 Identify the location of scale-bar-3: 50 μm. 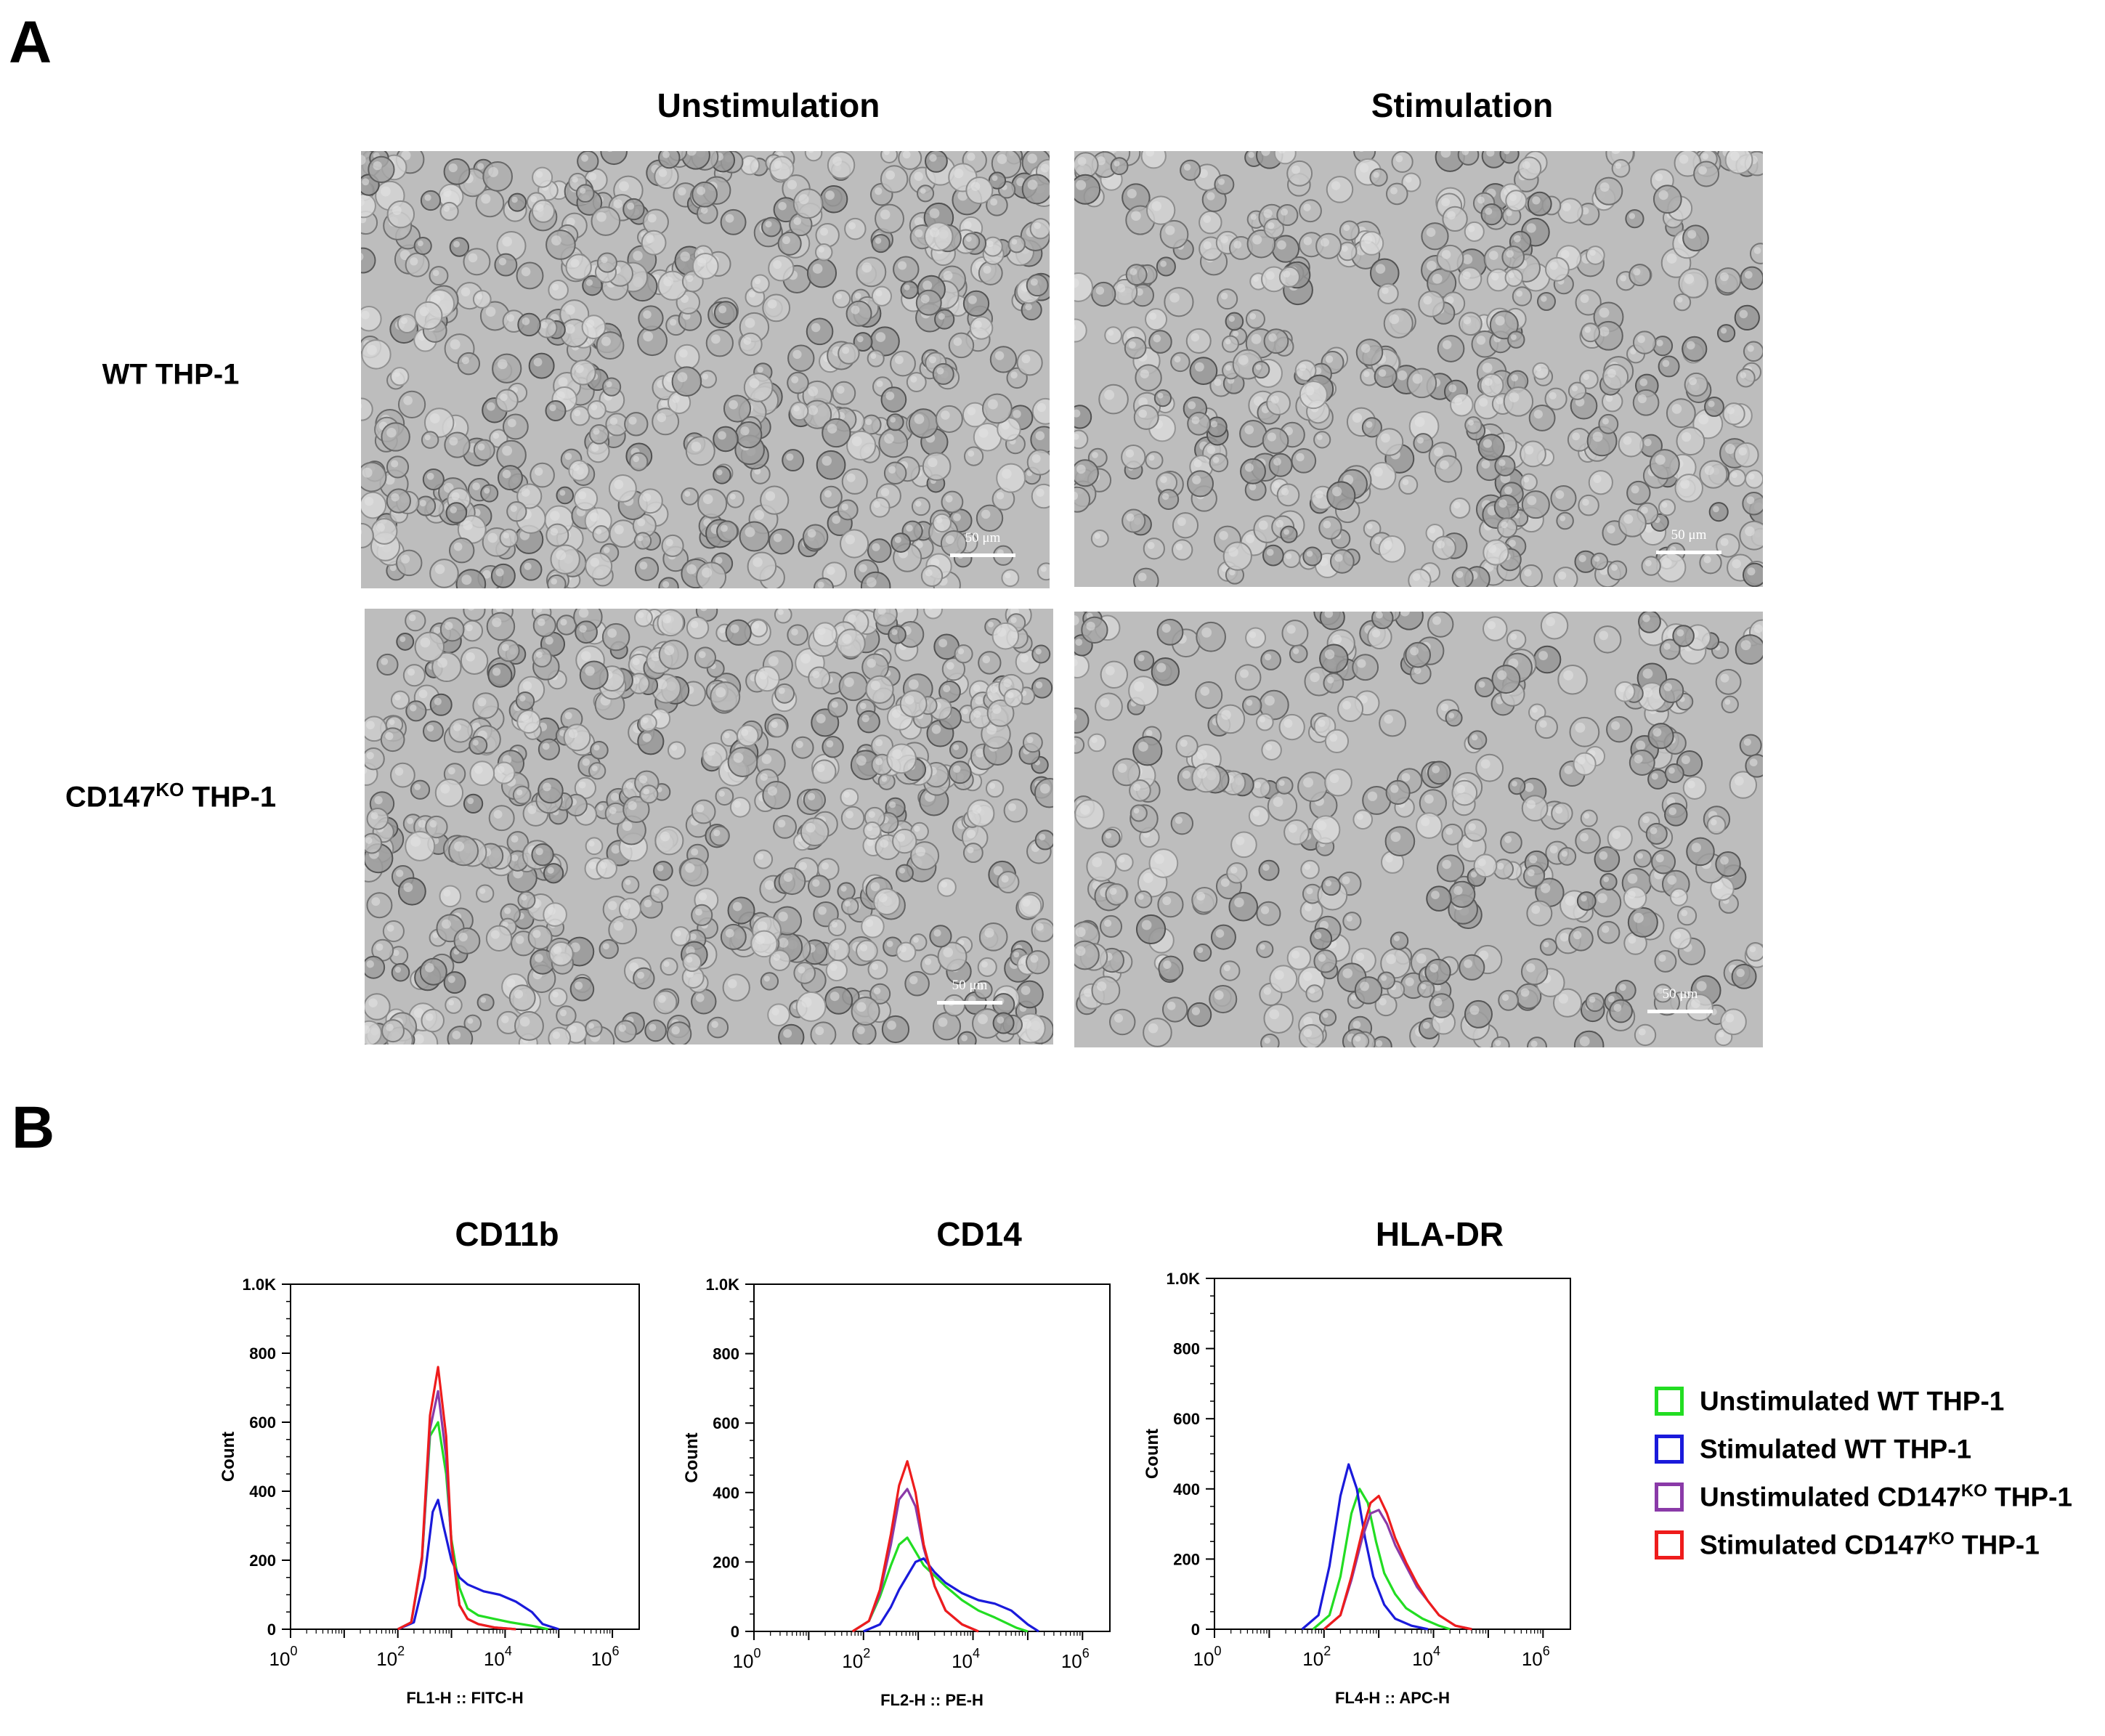
(969, 991).